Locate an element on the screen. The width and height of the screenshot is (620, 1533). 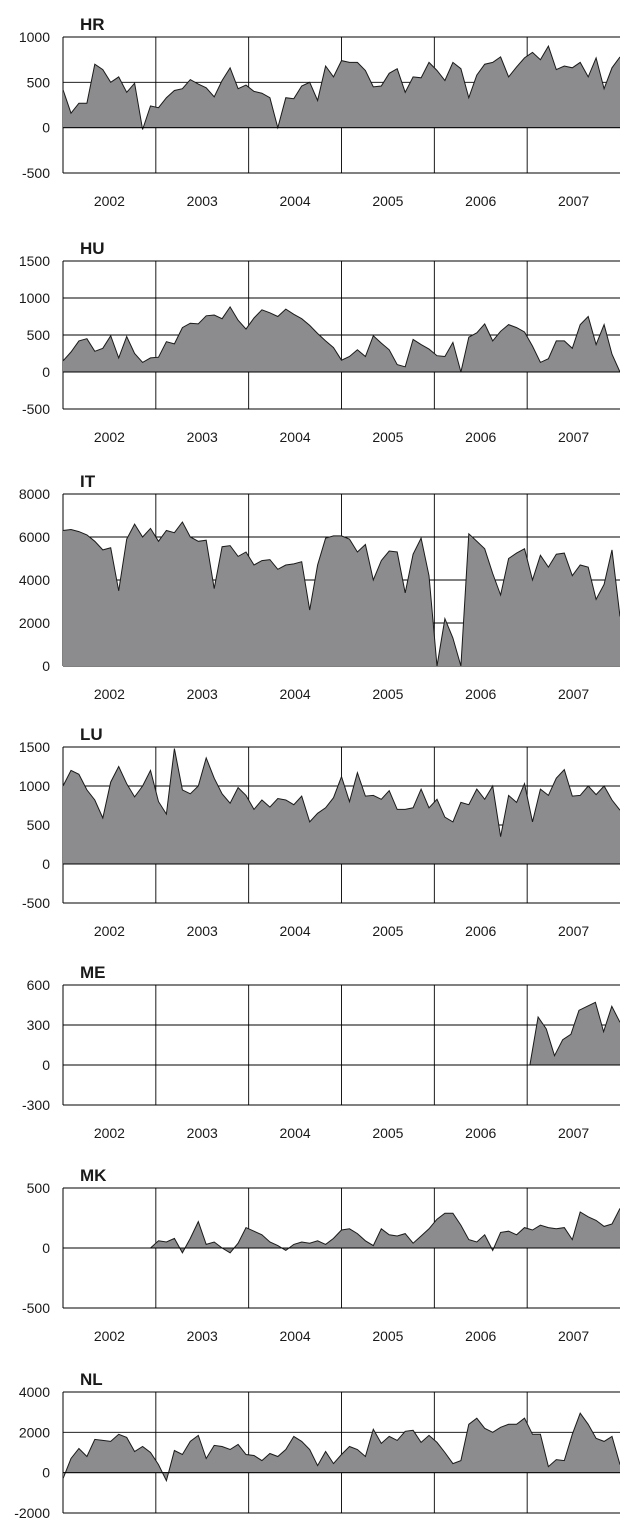
panel-title: LU is located at coordinates (91, 734).